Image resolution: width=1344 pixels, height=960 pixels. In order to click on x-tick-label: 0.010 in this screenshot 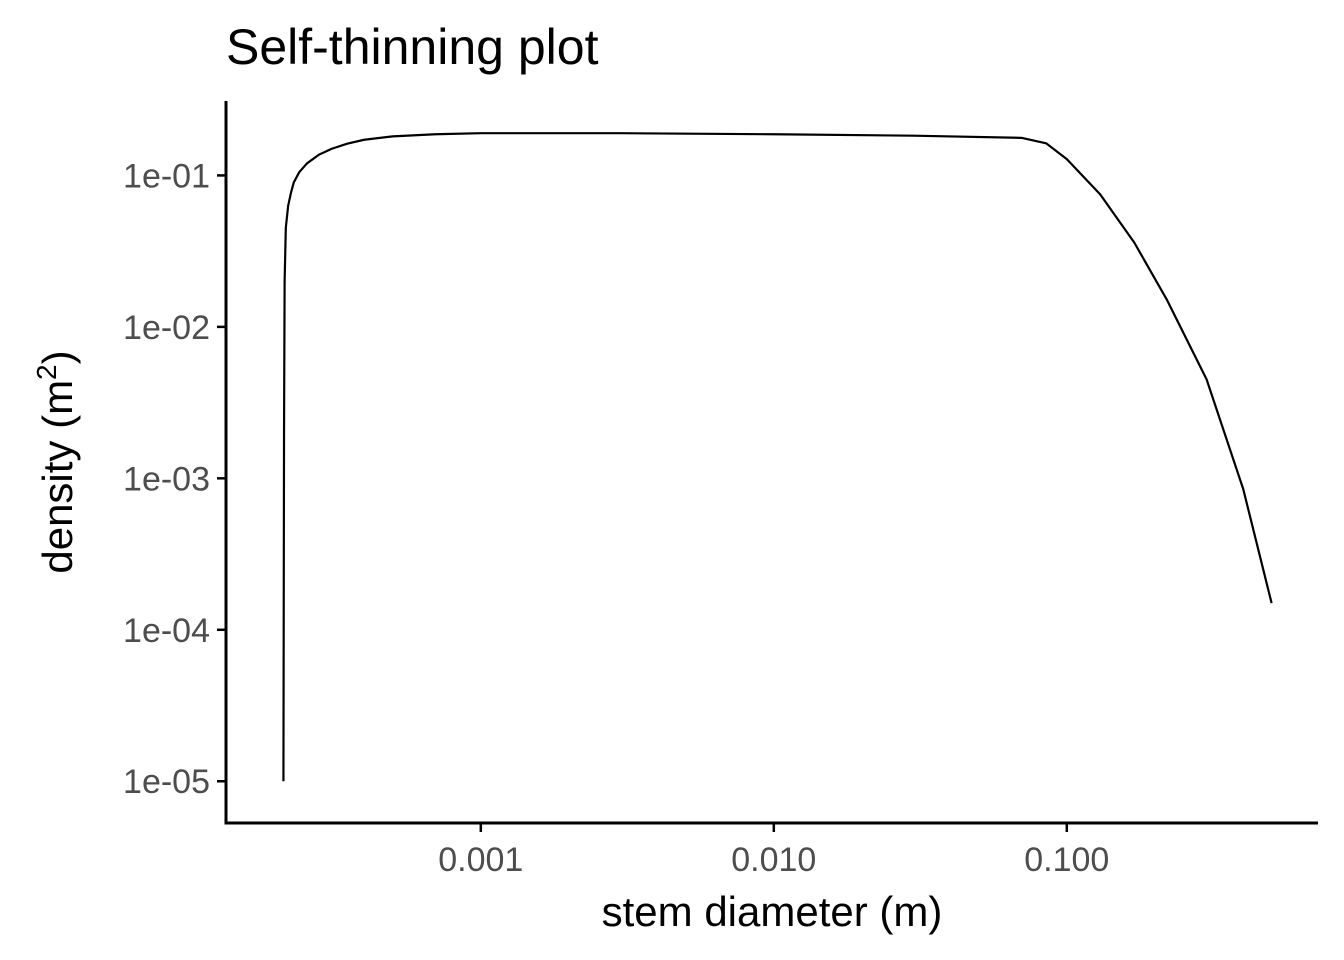, I will do `click(773, 860)`.